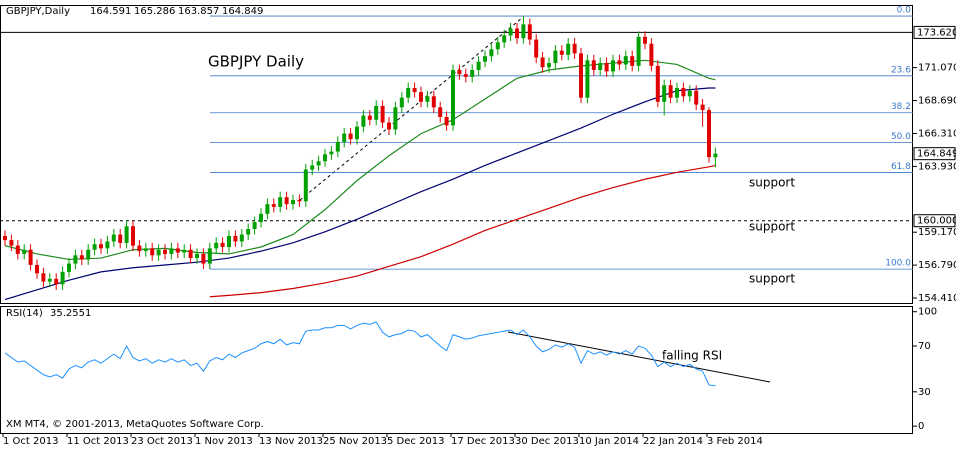  I want to click on fib-label: 0.0, so click(904, 11).